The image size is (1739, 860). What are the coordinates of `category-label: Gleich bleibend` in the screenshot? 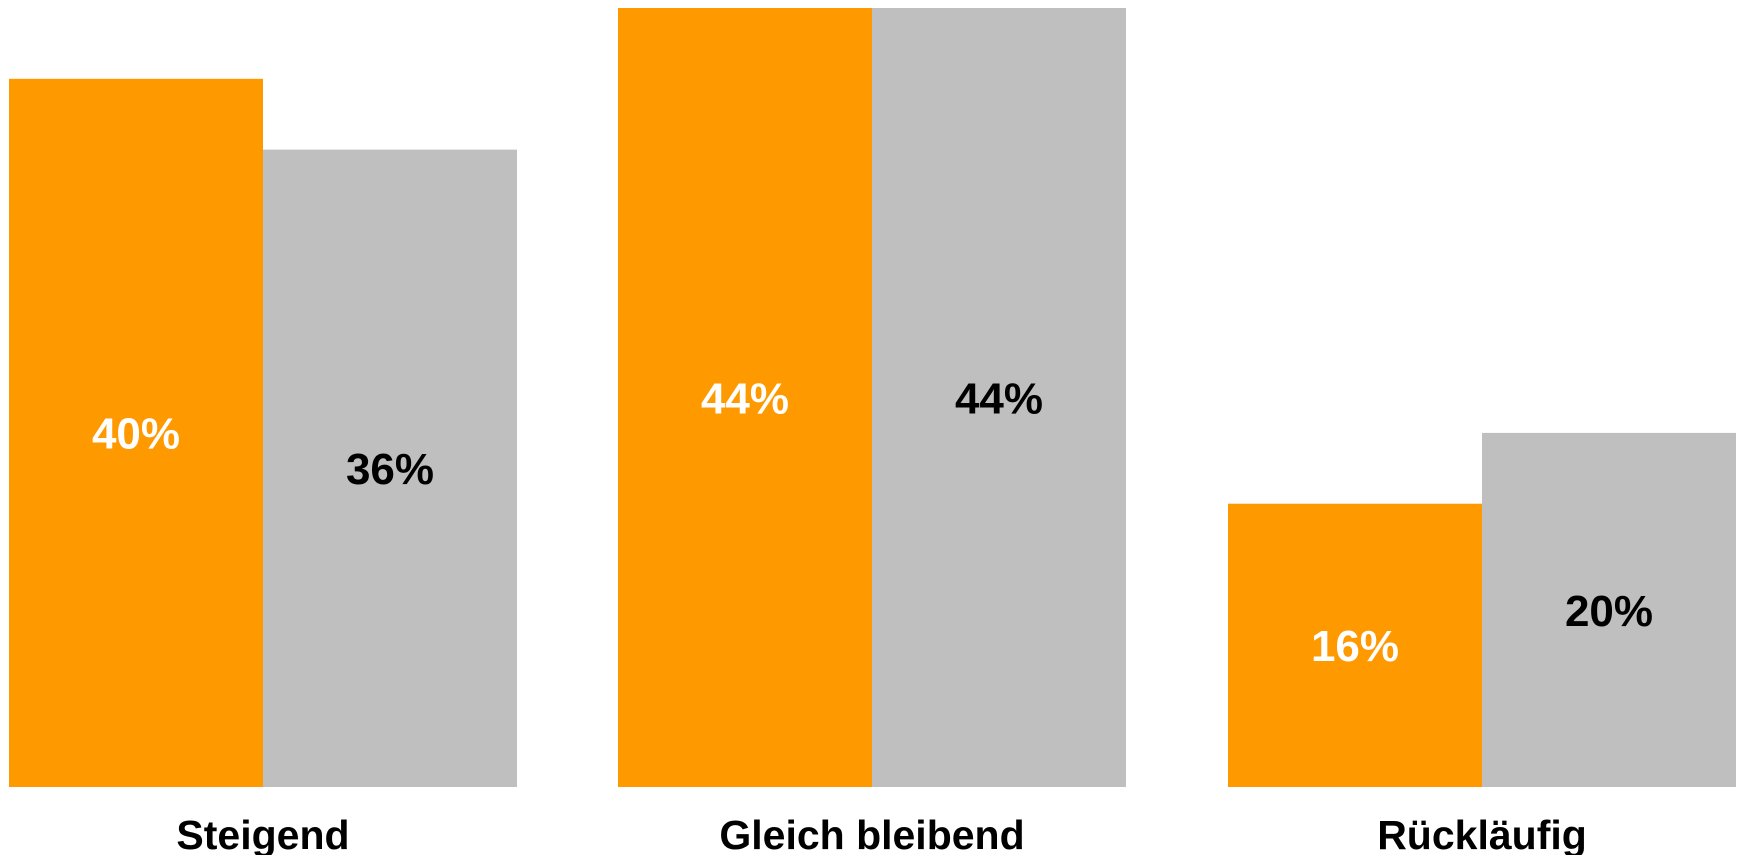 It's located at (871, 833).